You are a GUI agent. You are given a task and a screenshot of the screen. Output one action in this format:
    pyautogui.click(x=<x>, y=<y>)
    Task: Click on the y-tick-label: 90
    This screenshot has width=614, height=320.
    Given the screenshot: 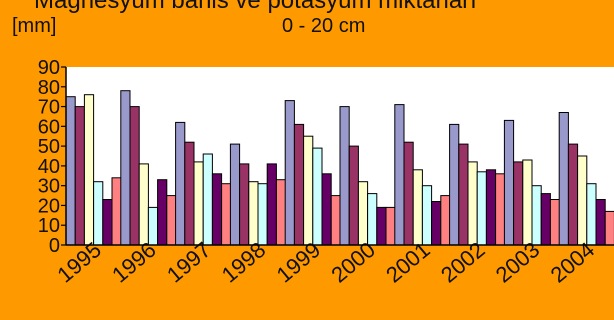 What is the action you would take?
    pyautogui.click(x=49, y=68)
    